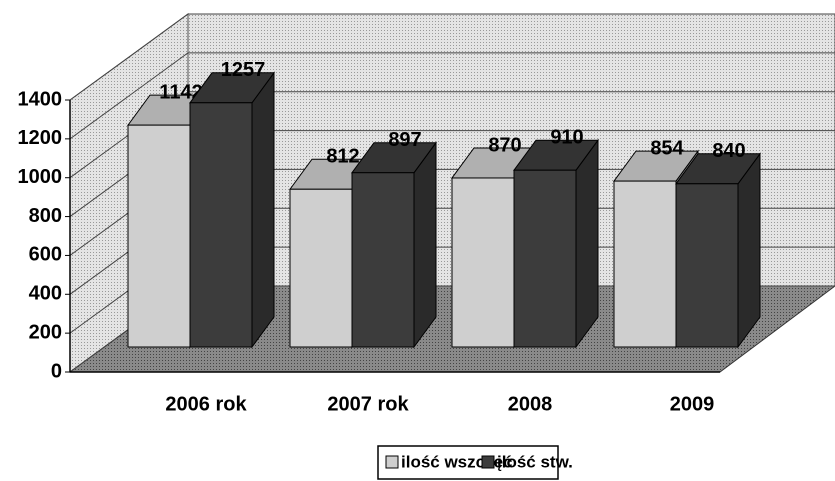 The width and height of the screenshot is (835, 481). Describe the element at coordinates (530, 404) in the screenshot. I see `x-tick-label: 2008` at that location.